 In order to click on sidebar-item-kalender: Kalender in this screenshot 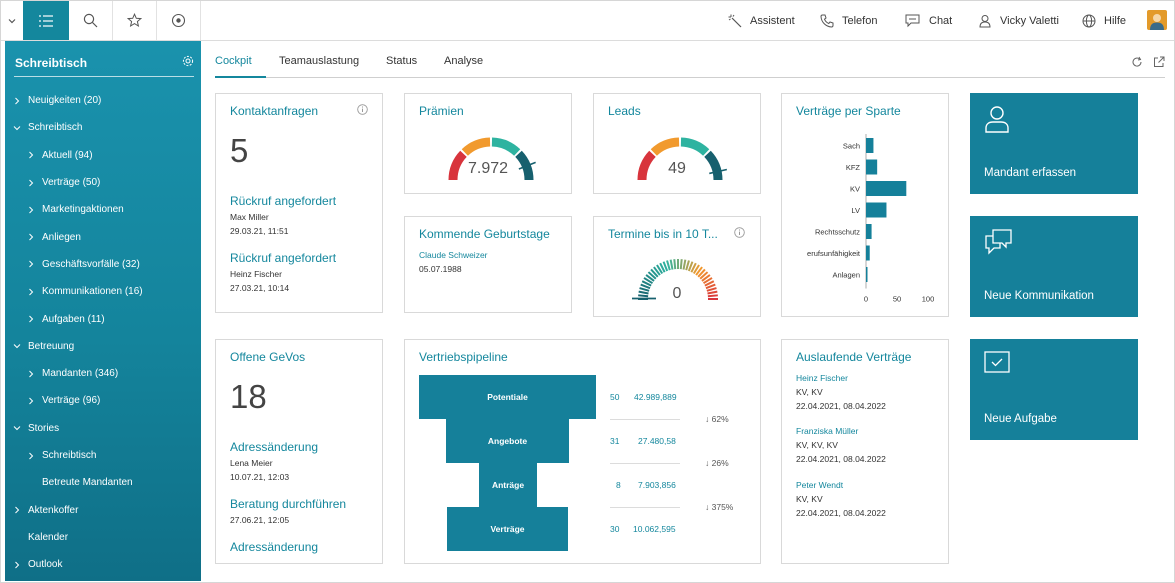, I will do `click(103, 537)`.